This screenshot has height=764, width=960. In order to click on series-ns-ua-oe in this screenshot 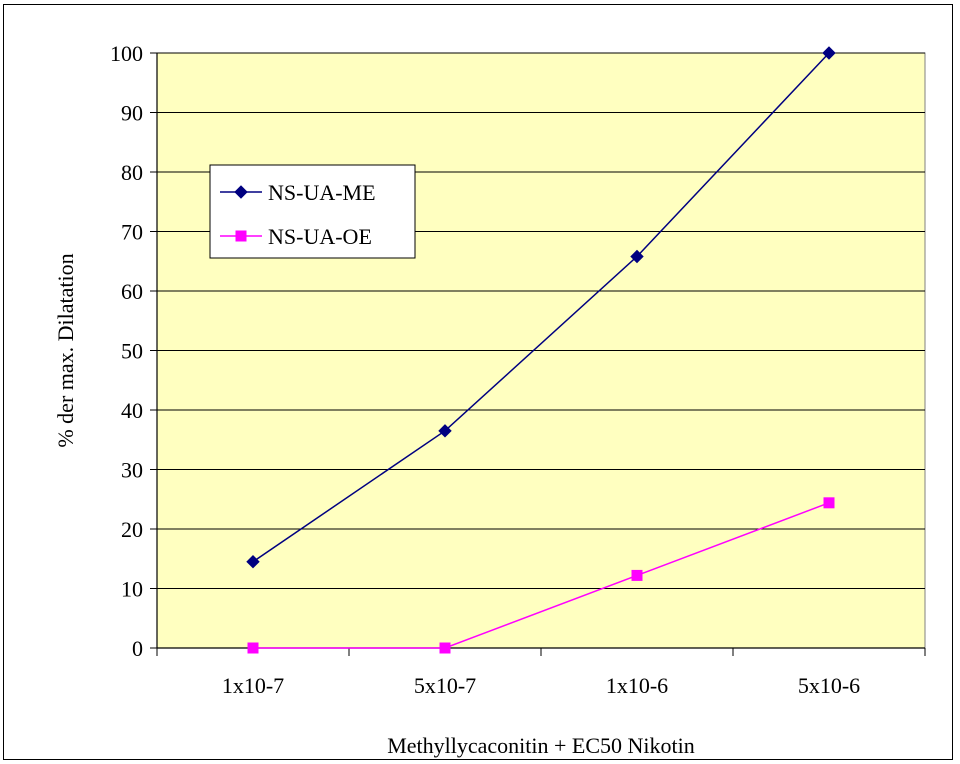, I will do `click(541, 575)`.